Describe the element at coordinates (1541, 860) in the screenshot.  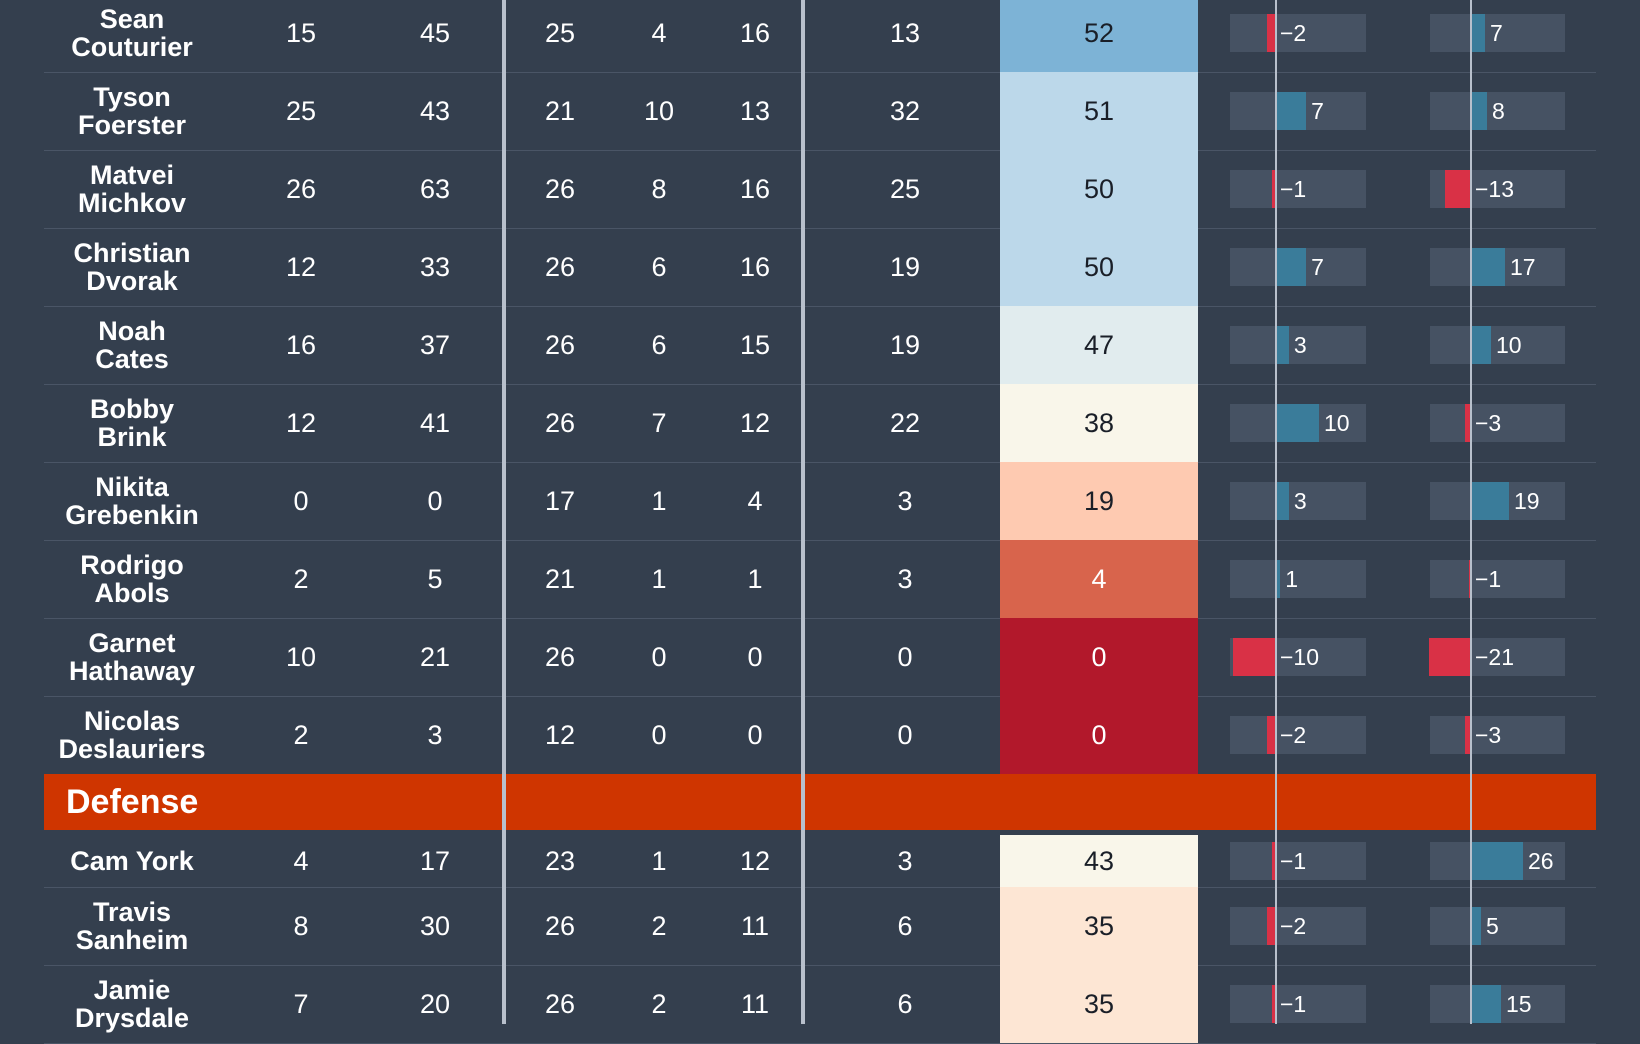
I see `diff2-label: 26` at that location.